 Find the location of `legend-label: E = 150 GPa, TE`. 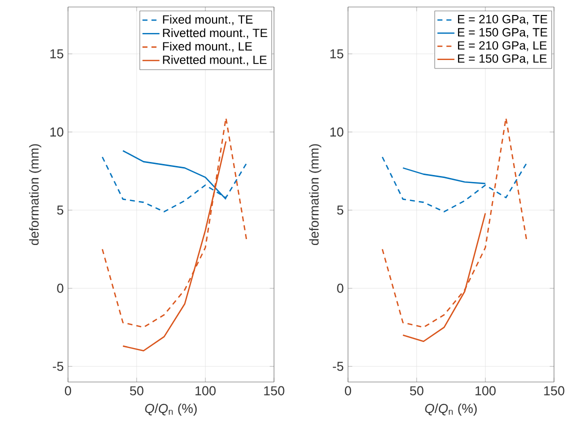

legend-label: E = 150 GPa, TE is located at coordinates (503, 33).